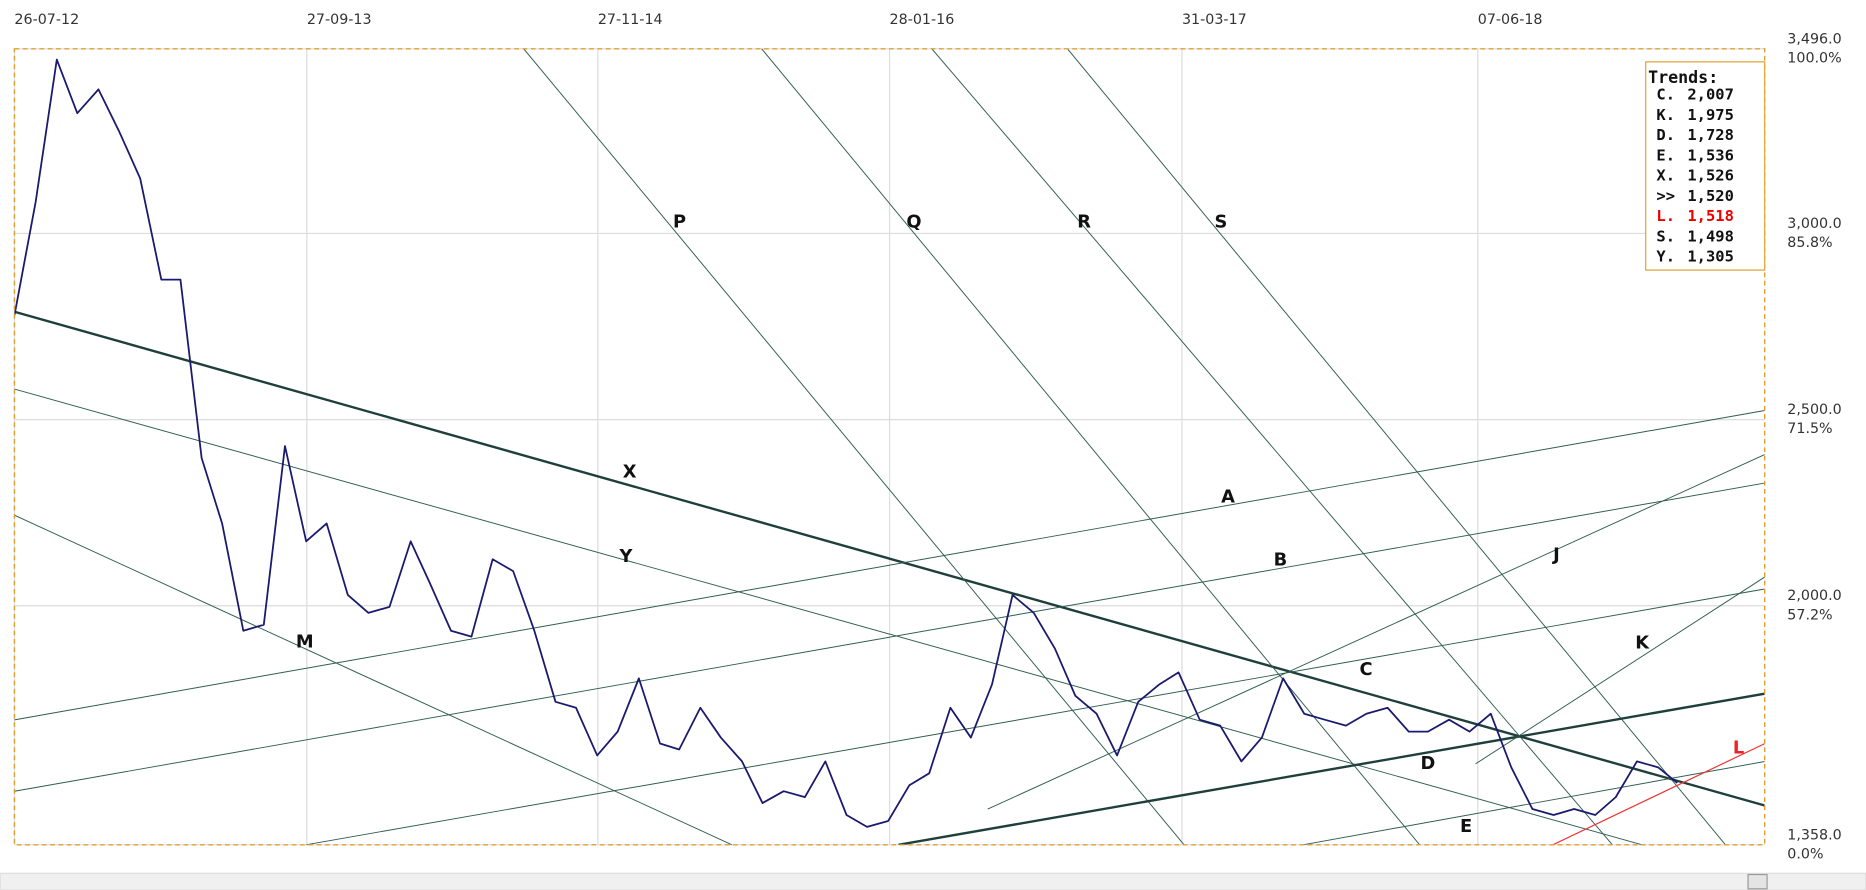 This screenshot has height=890, width=1866. I want to click on annotation: X, so click(630, 471).